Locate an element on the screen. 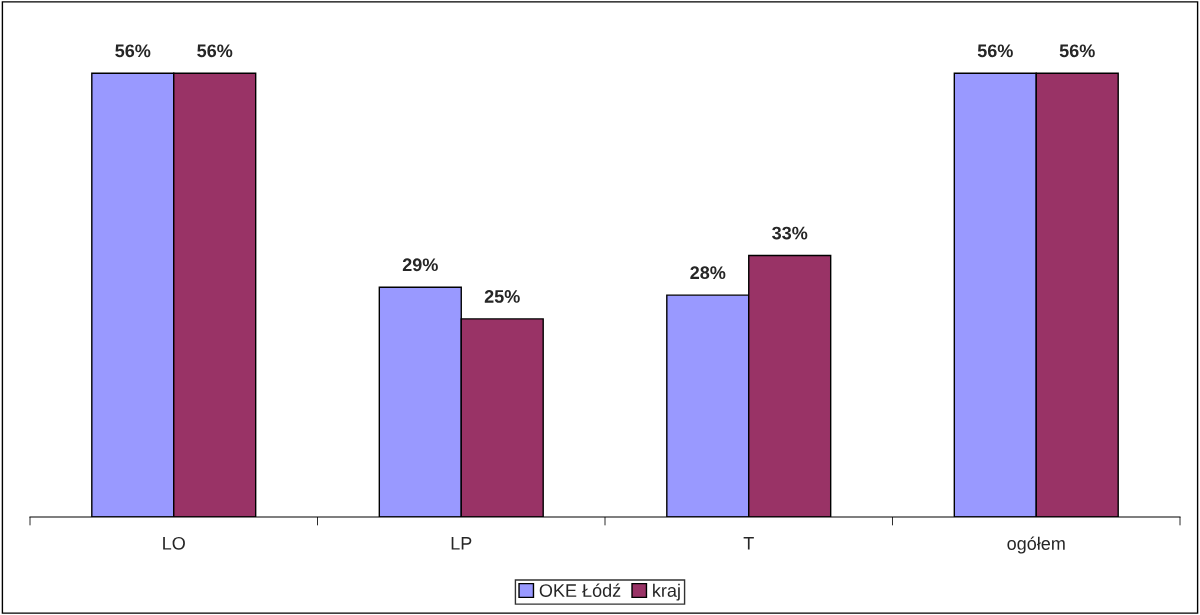 The height and width of the screenshot is (615, 1200). legend-label: kraj is located at coordinates (666, 592).